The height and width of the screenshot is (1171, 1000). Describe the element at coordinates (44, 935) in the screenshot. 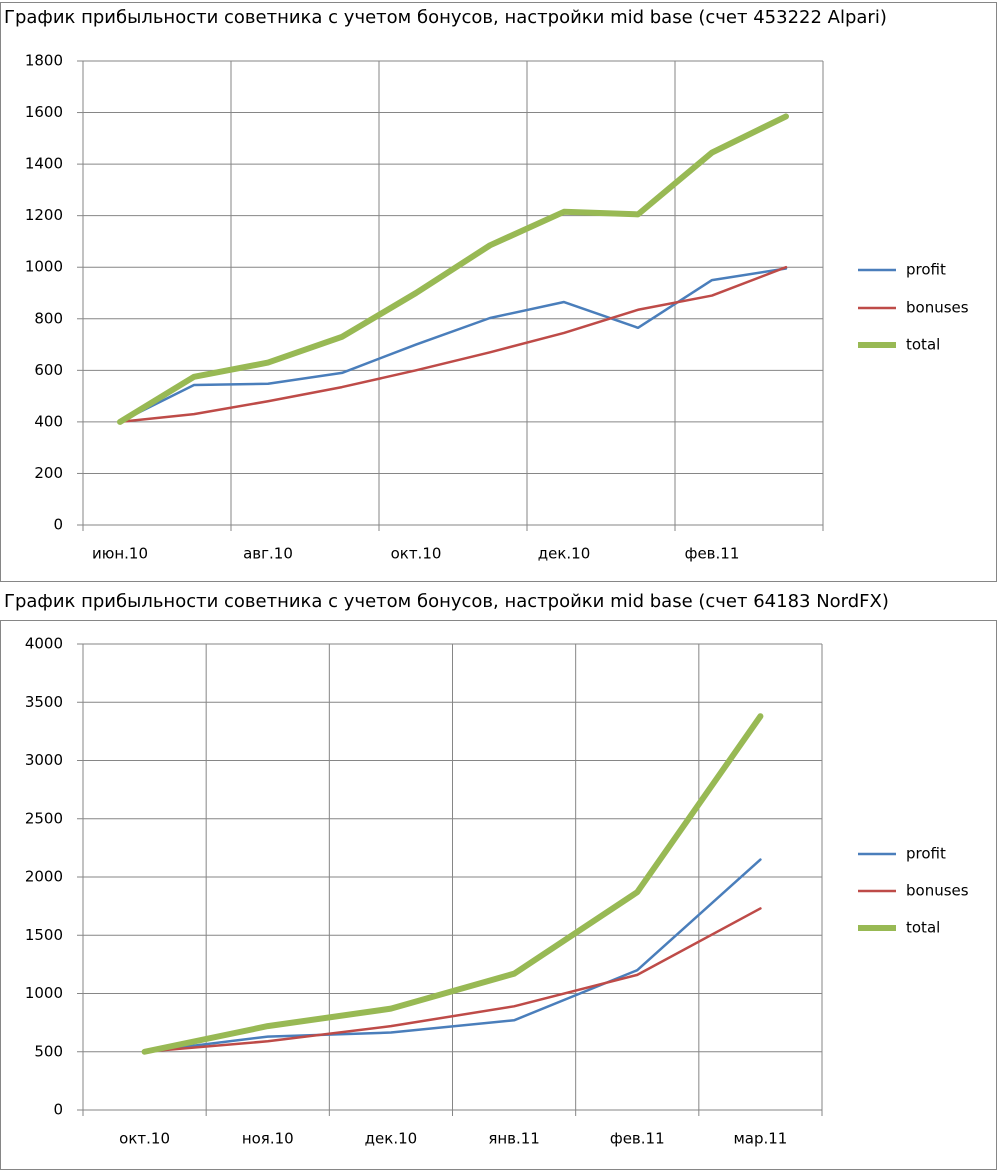

I see `y-tick-label: 1500` at that location.